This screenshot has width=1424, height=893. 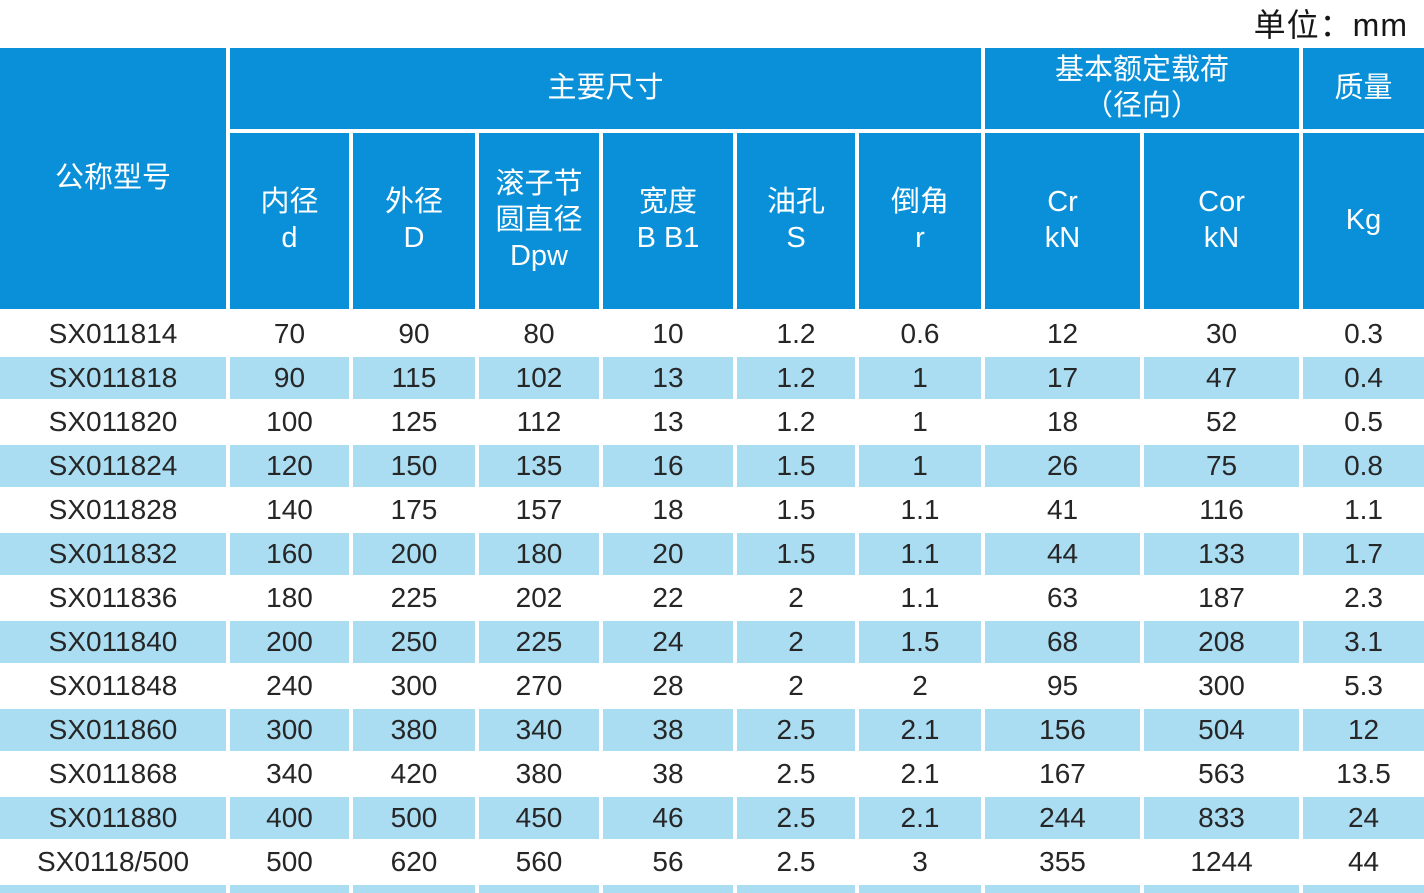 I want to click on value-cell: 90, so click(x=416, y=335).